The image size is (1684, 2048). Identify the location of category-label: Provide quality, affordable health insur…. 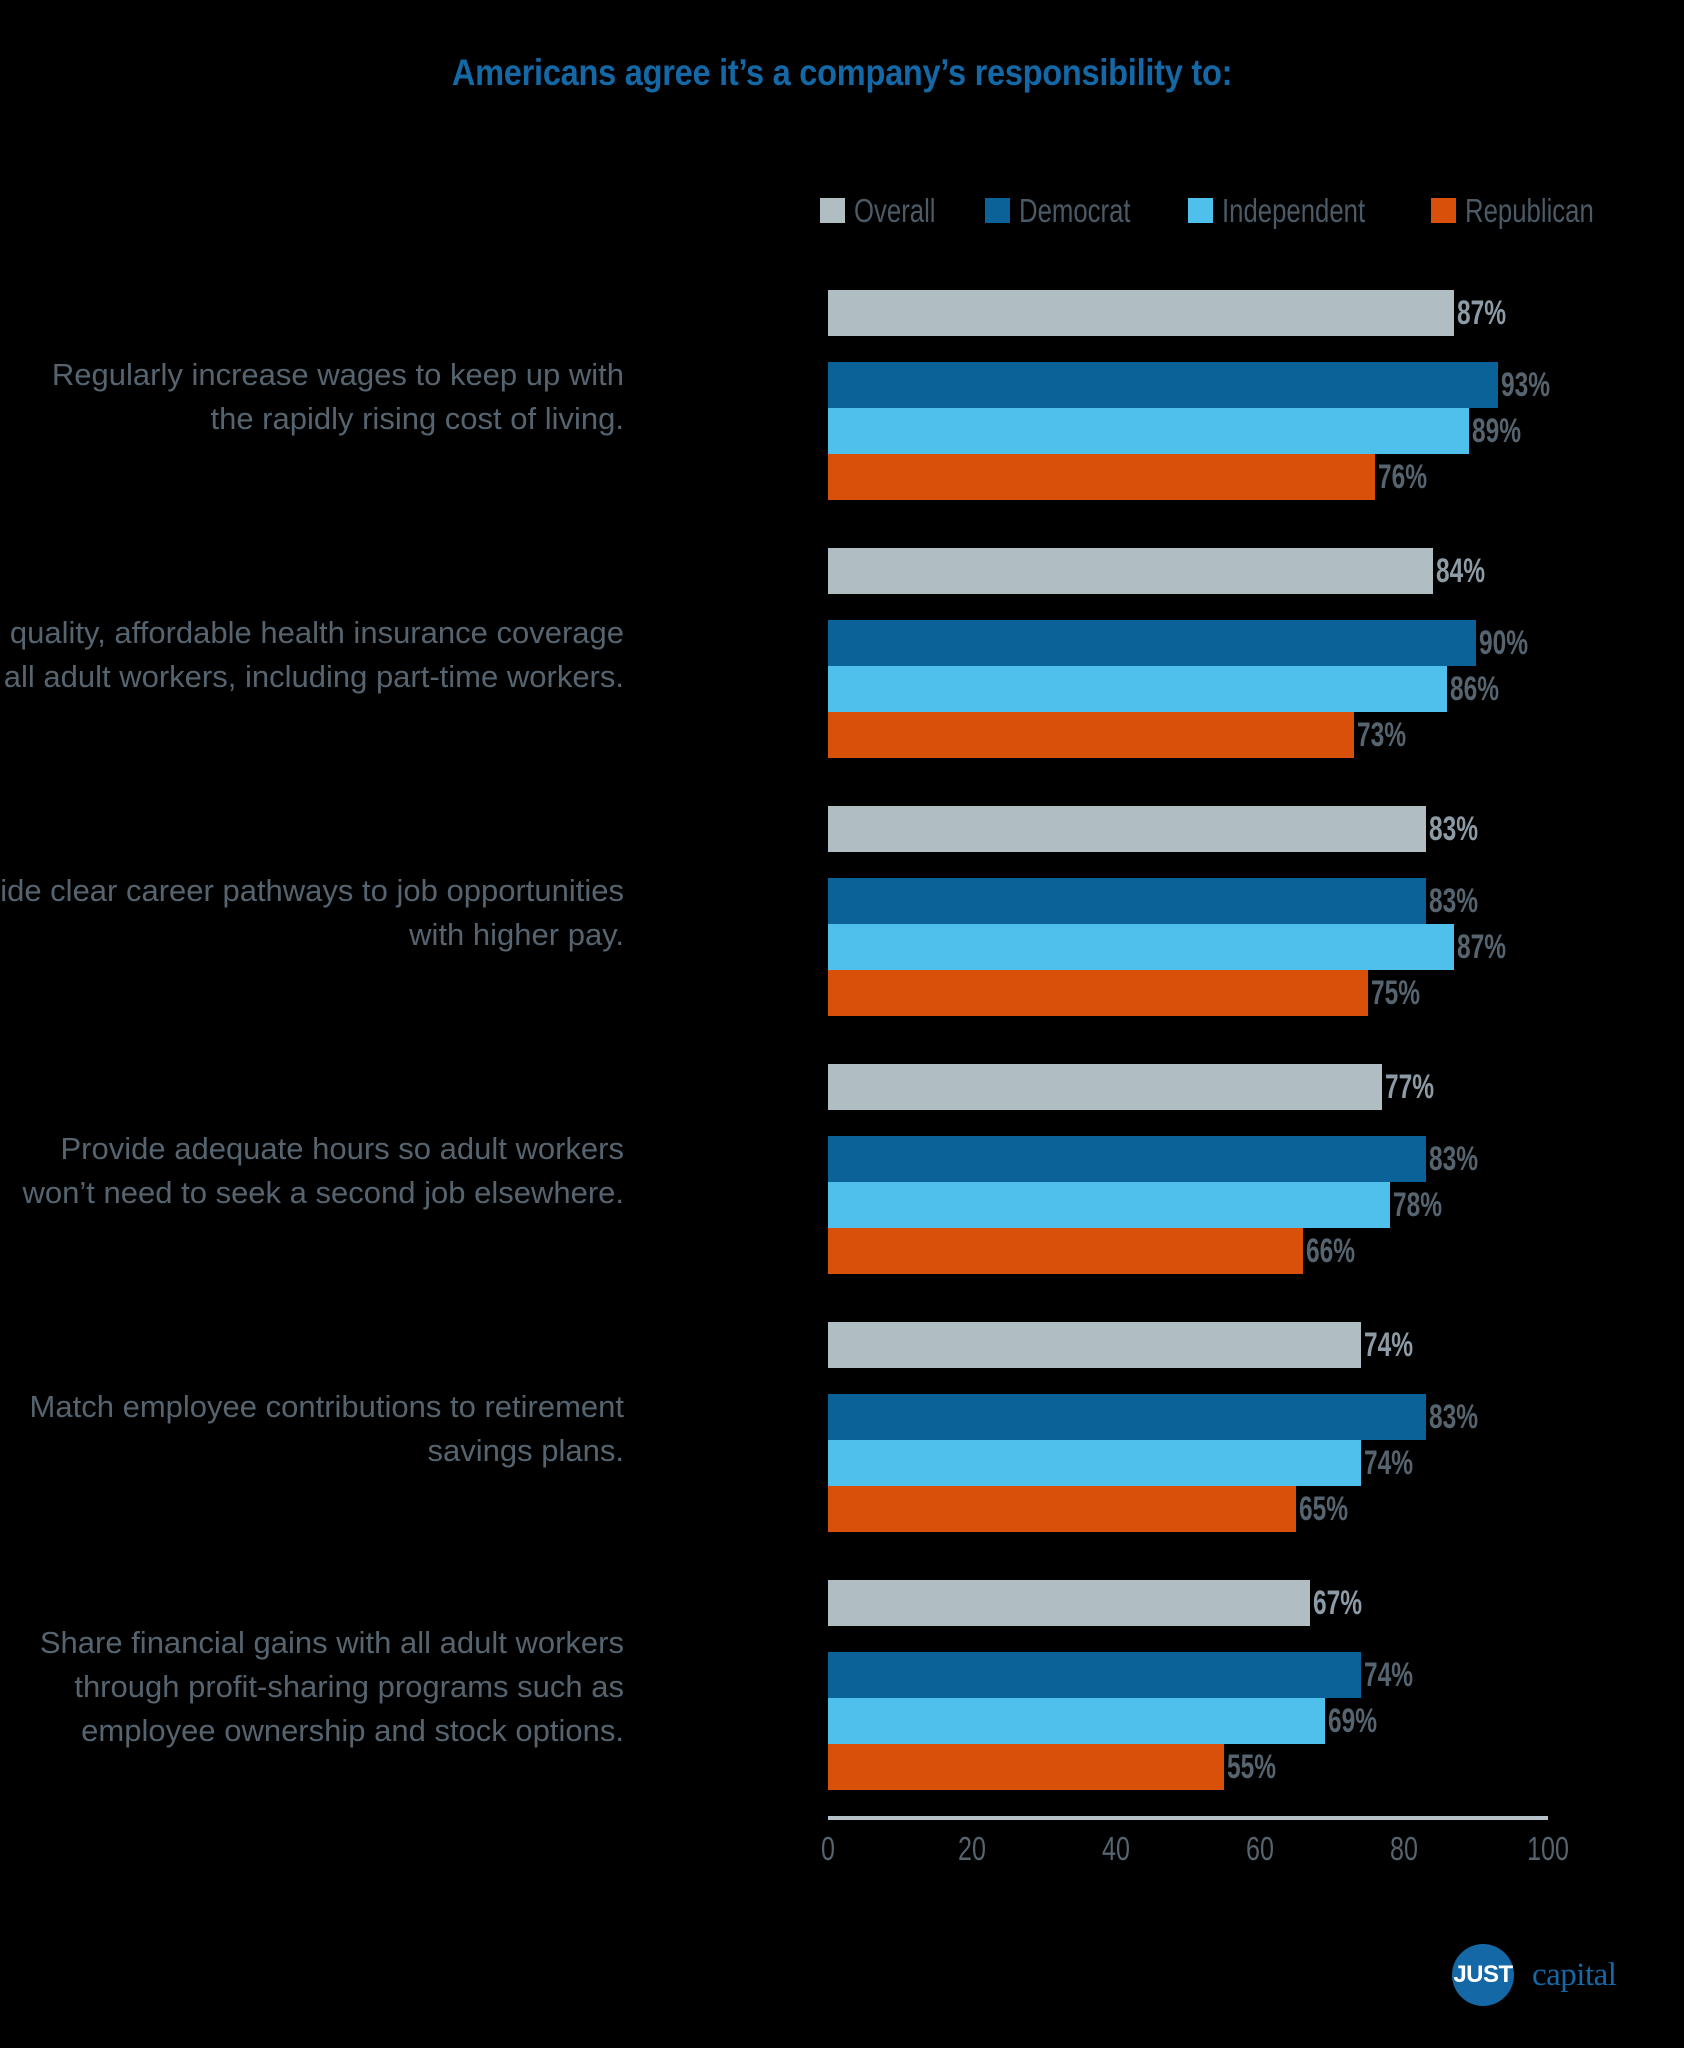
(312, 654).